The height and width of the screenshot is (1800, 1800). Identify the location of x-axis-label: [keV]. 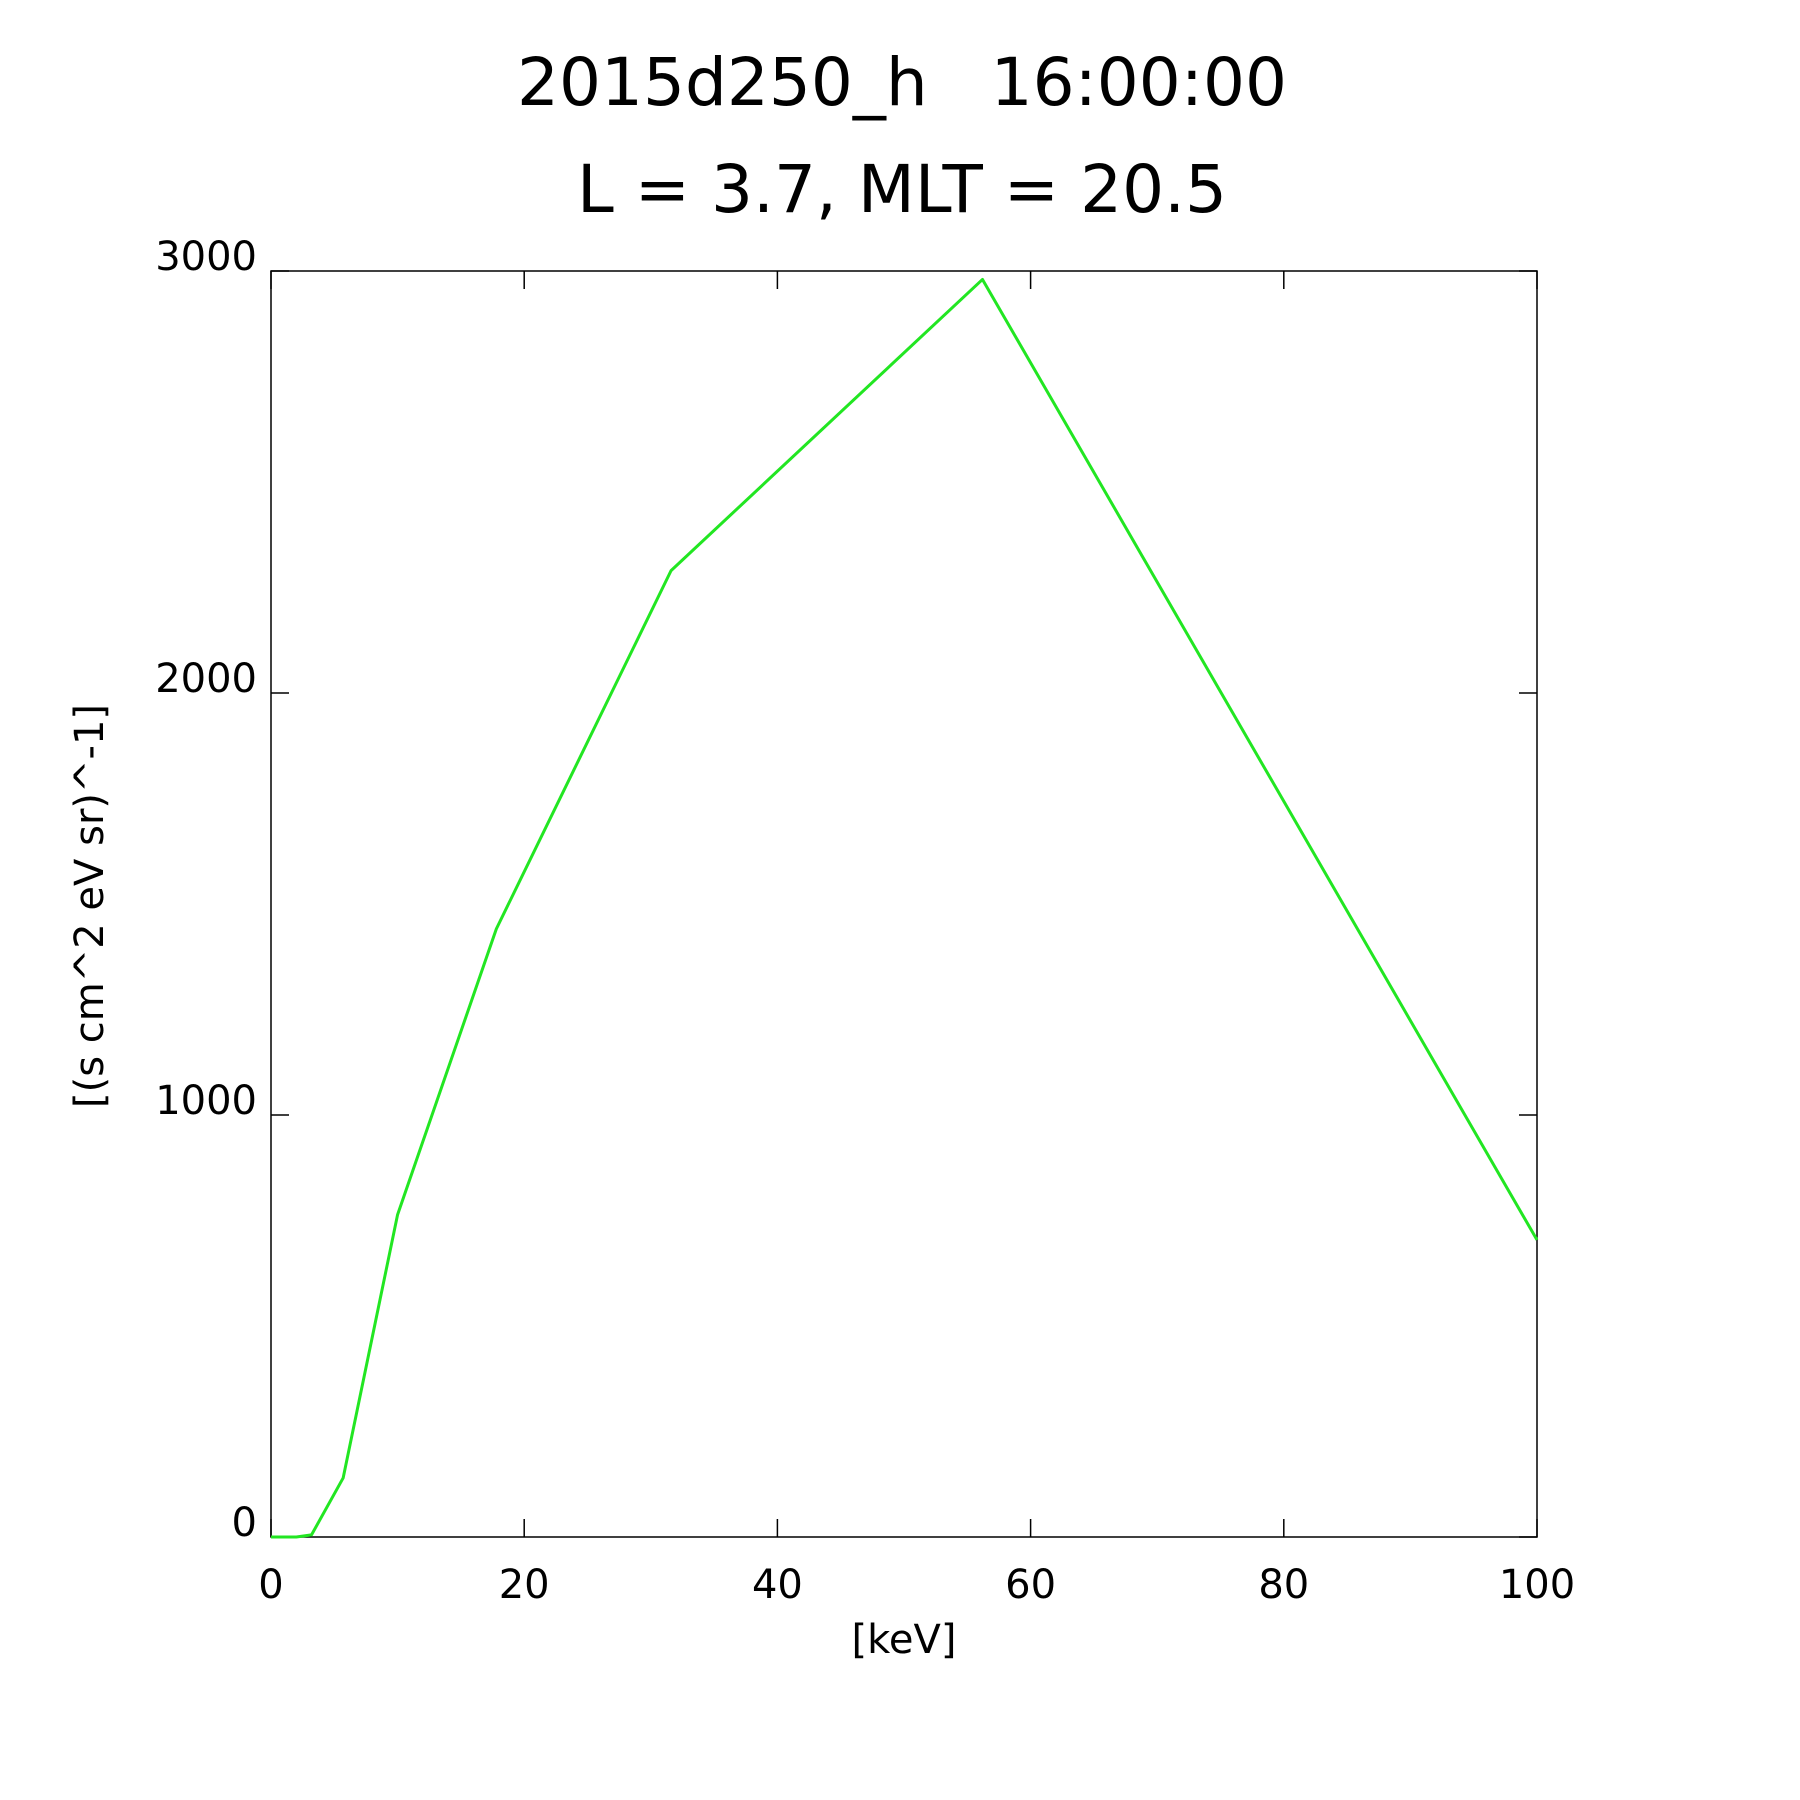
(904, 1640).